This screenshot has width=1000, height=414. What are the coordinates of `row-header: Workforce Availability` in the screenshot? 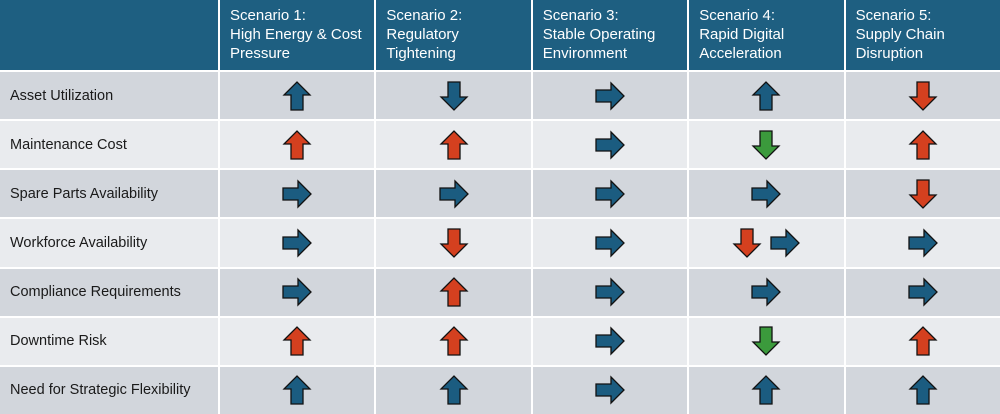 It's located at (109, 243).